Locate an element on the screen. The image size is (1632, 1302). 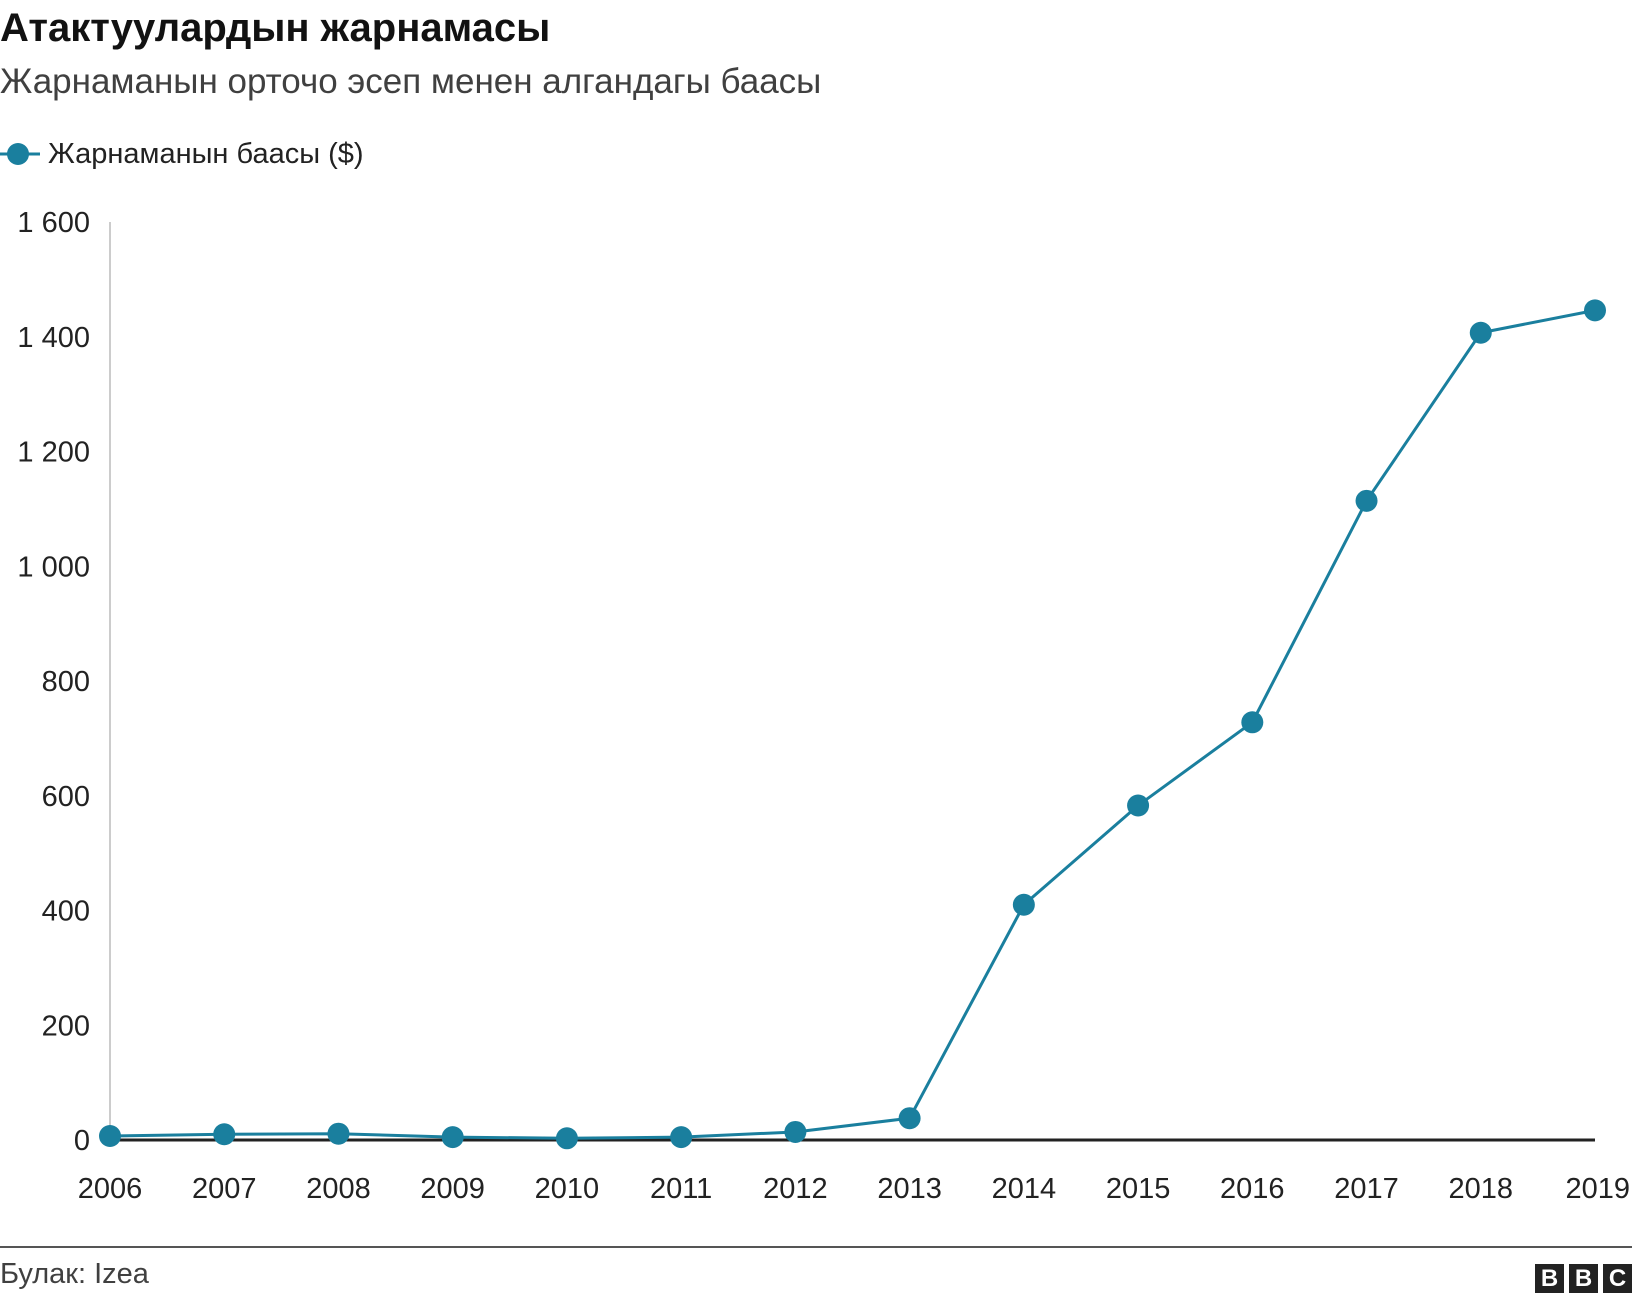
y-tick-label: 400 is located at coordinates (66, 912).